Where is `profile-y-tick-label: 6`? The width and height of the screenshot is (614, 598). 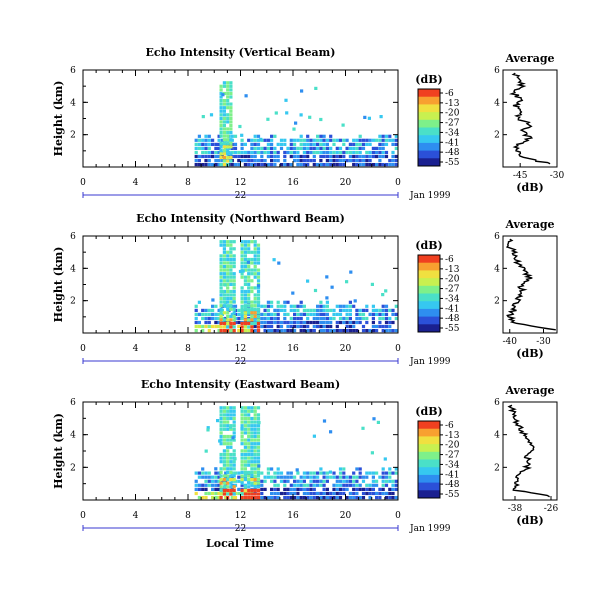 profile-y-tick-label: 6 is located at coordinates (497, 403).